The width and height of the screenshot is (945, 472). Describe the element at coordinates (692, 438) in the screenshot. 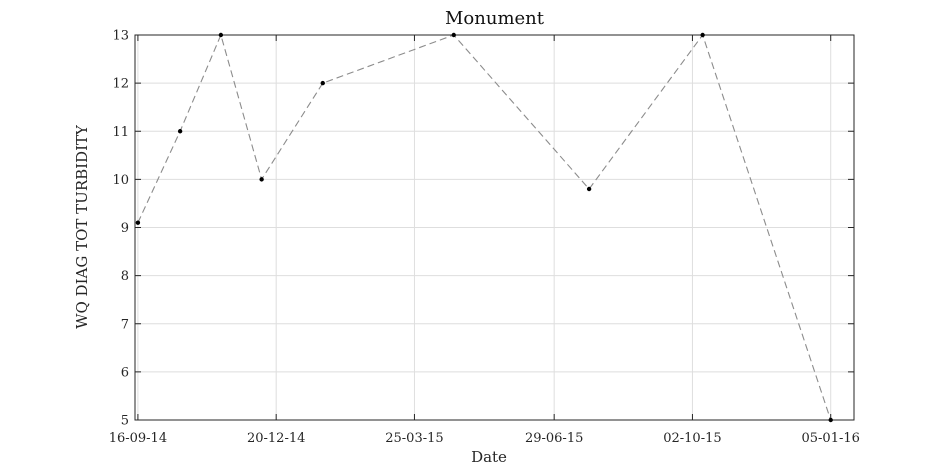

I see `x-tick-label: 02-10-15` at that location.